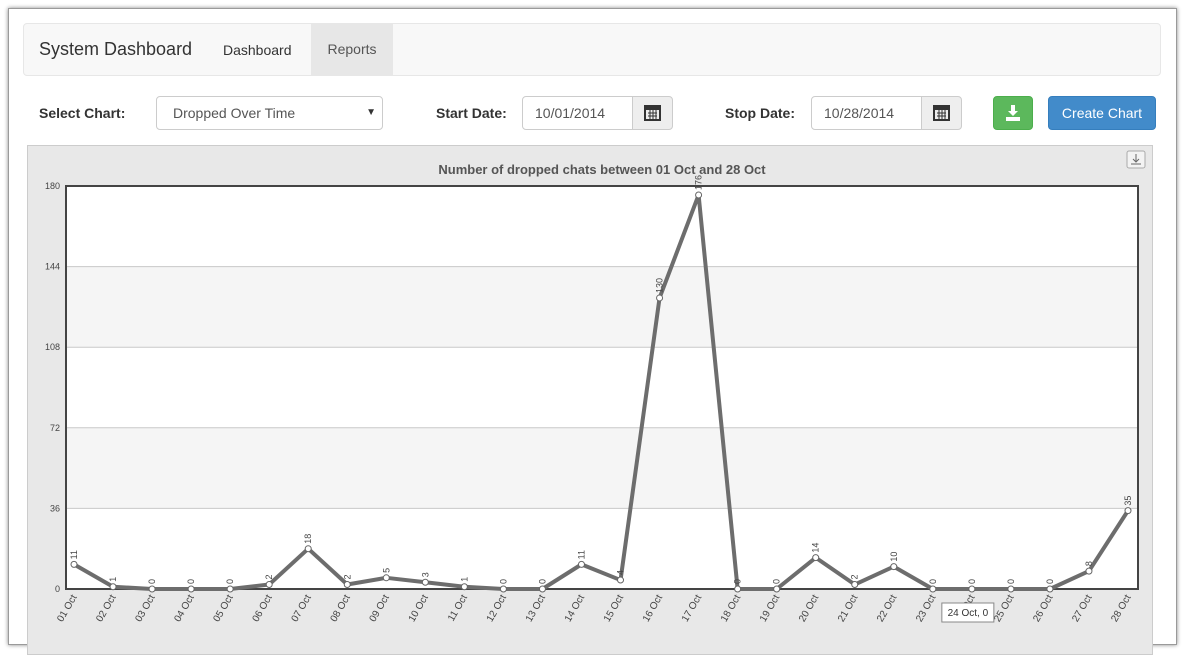 This screenshot has width=1187, height=655. I want to click on tooltip: 24 Oct, 0, so click(968, 613).